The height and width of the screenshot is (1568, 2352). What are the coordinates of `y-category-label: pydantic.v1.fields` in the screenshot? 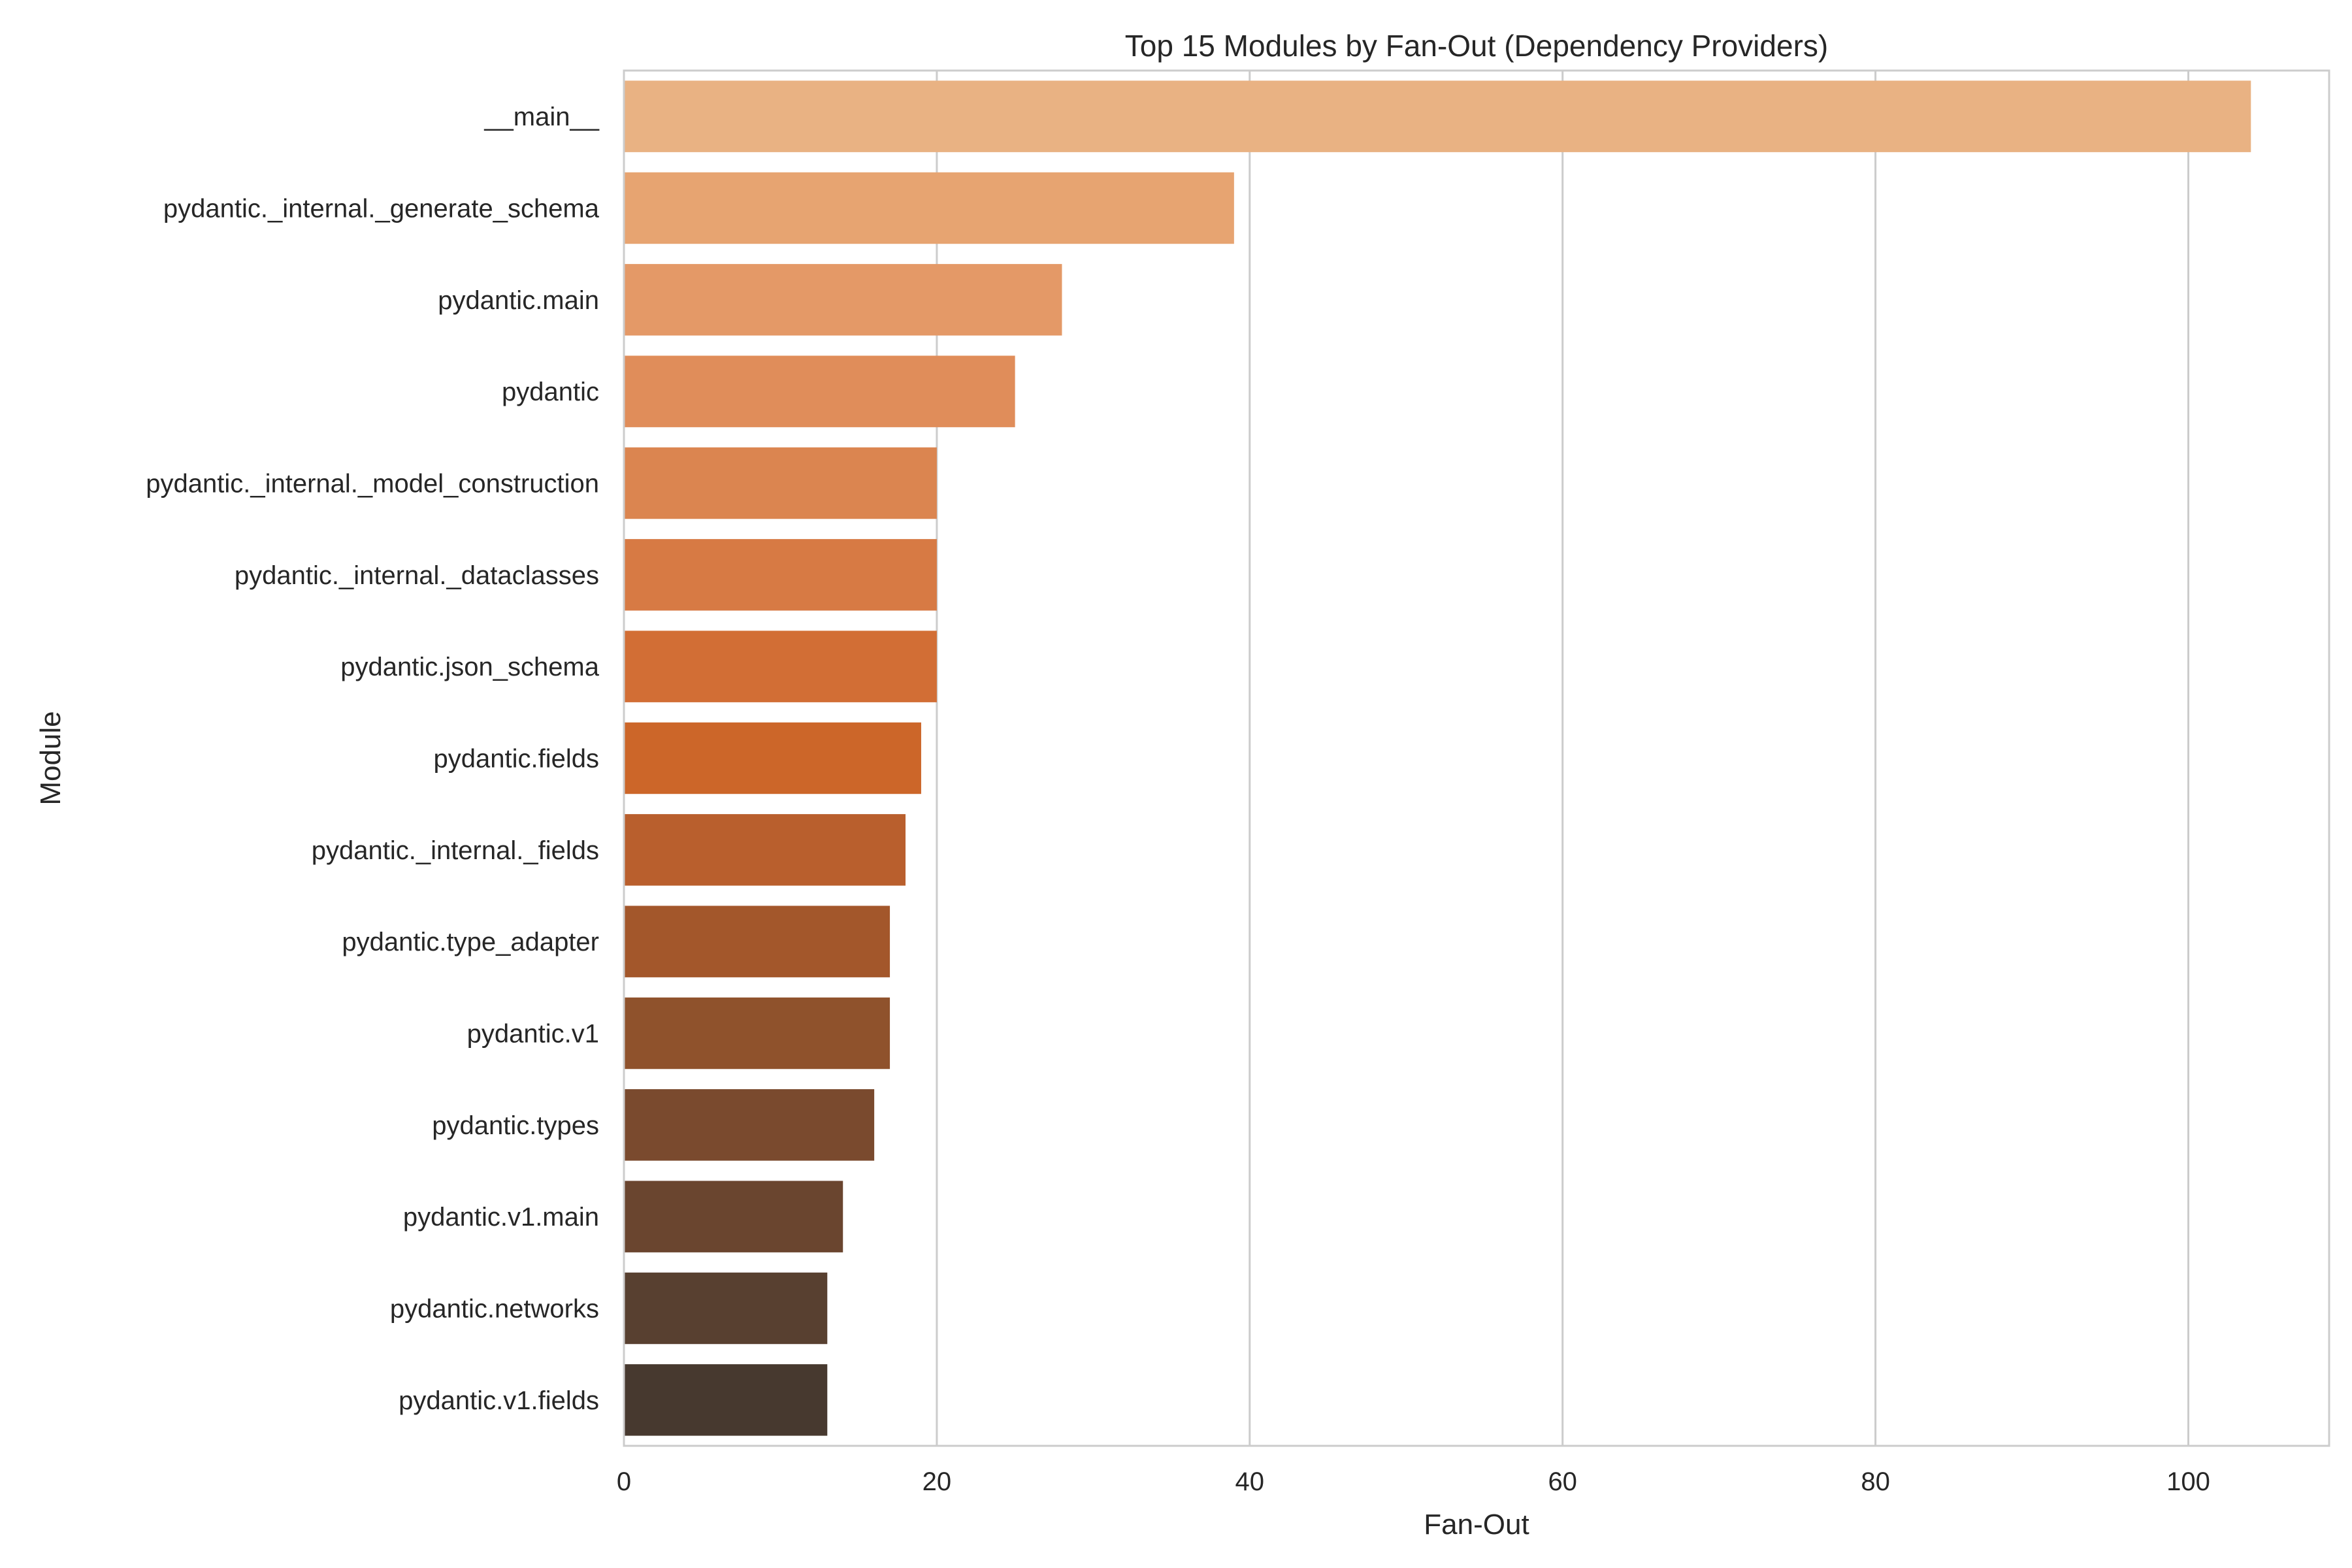 It's located at (499, 1400).